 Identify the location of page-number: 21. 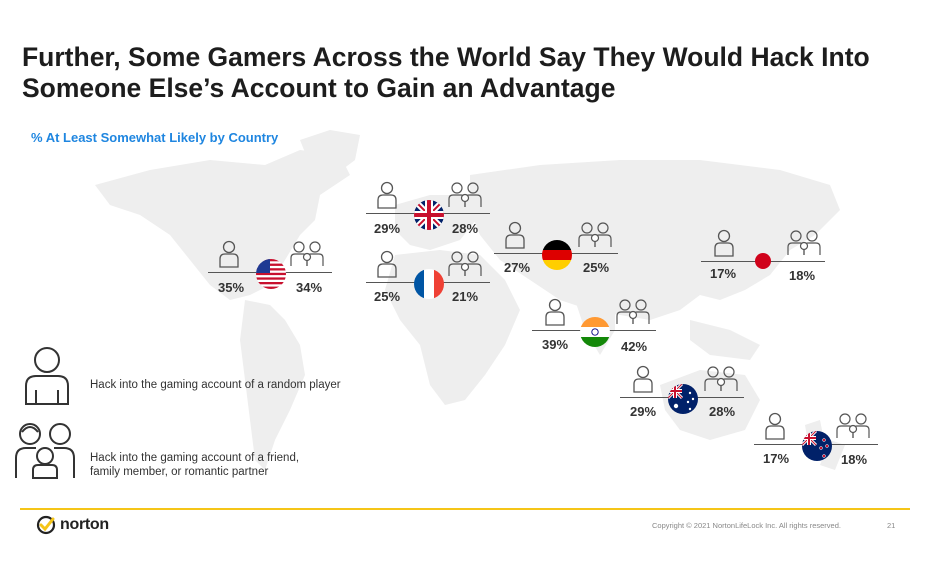
(891, 525).